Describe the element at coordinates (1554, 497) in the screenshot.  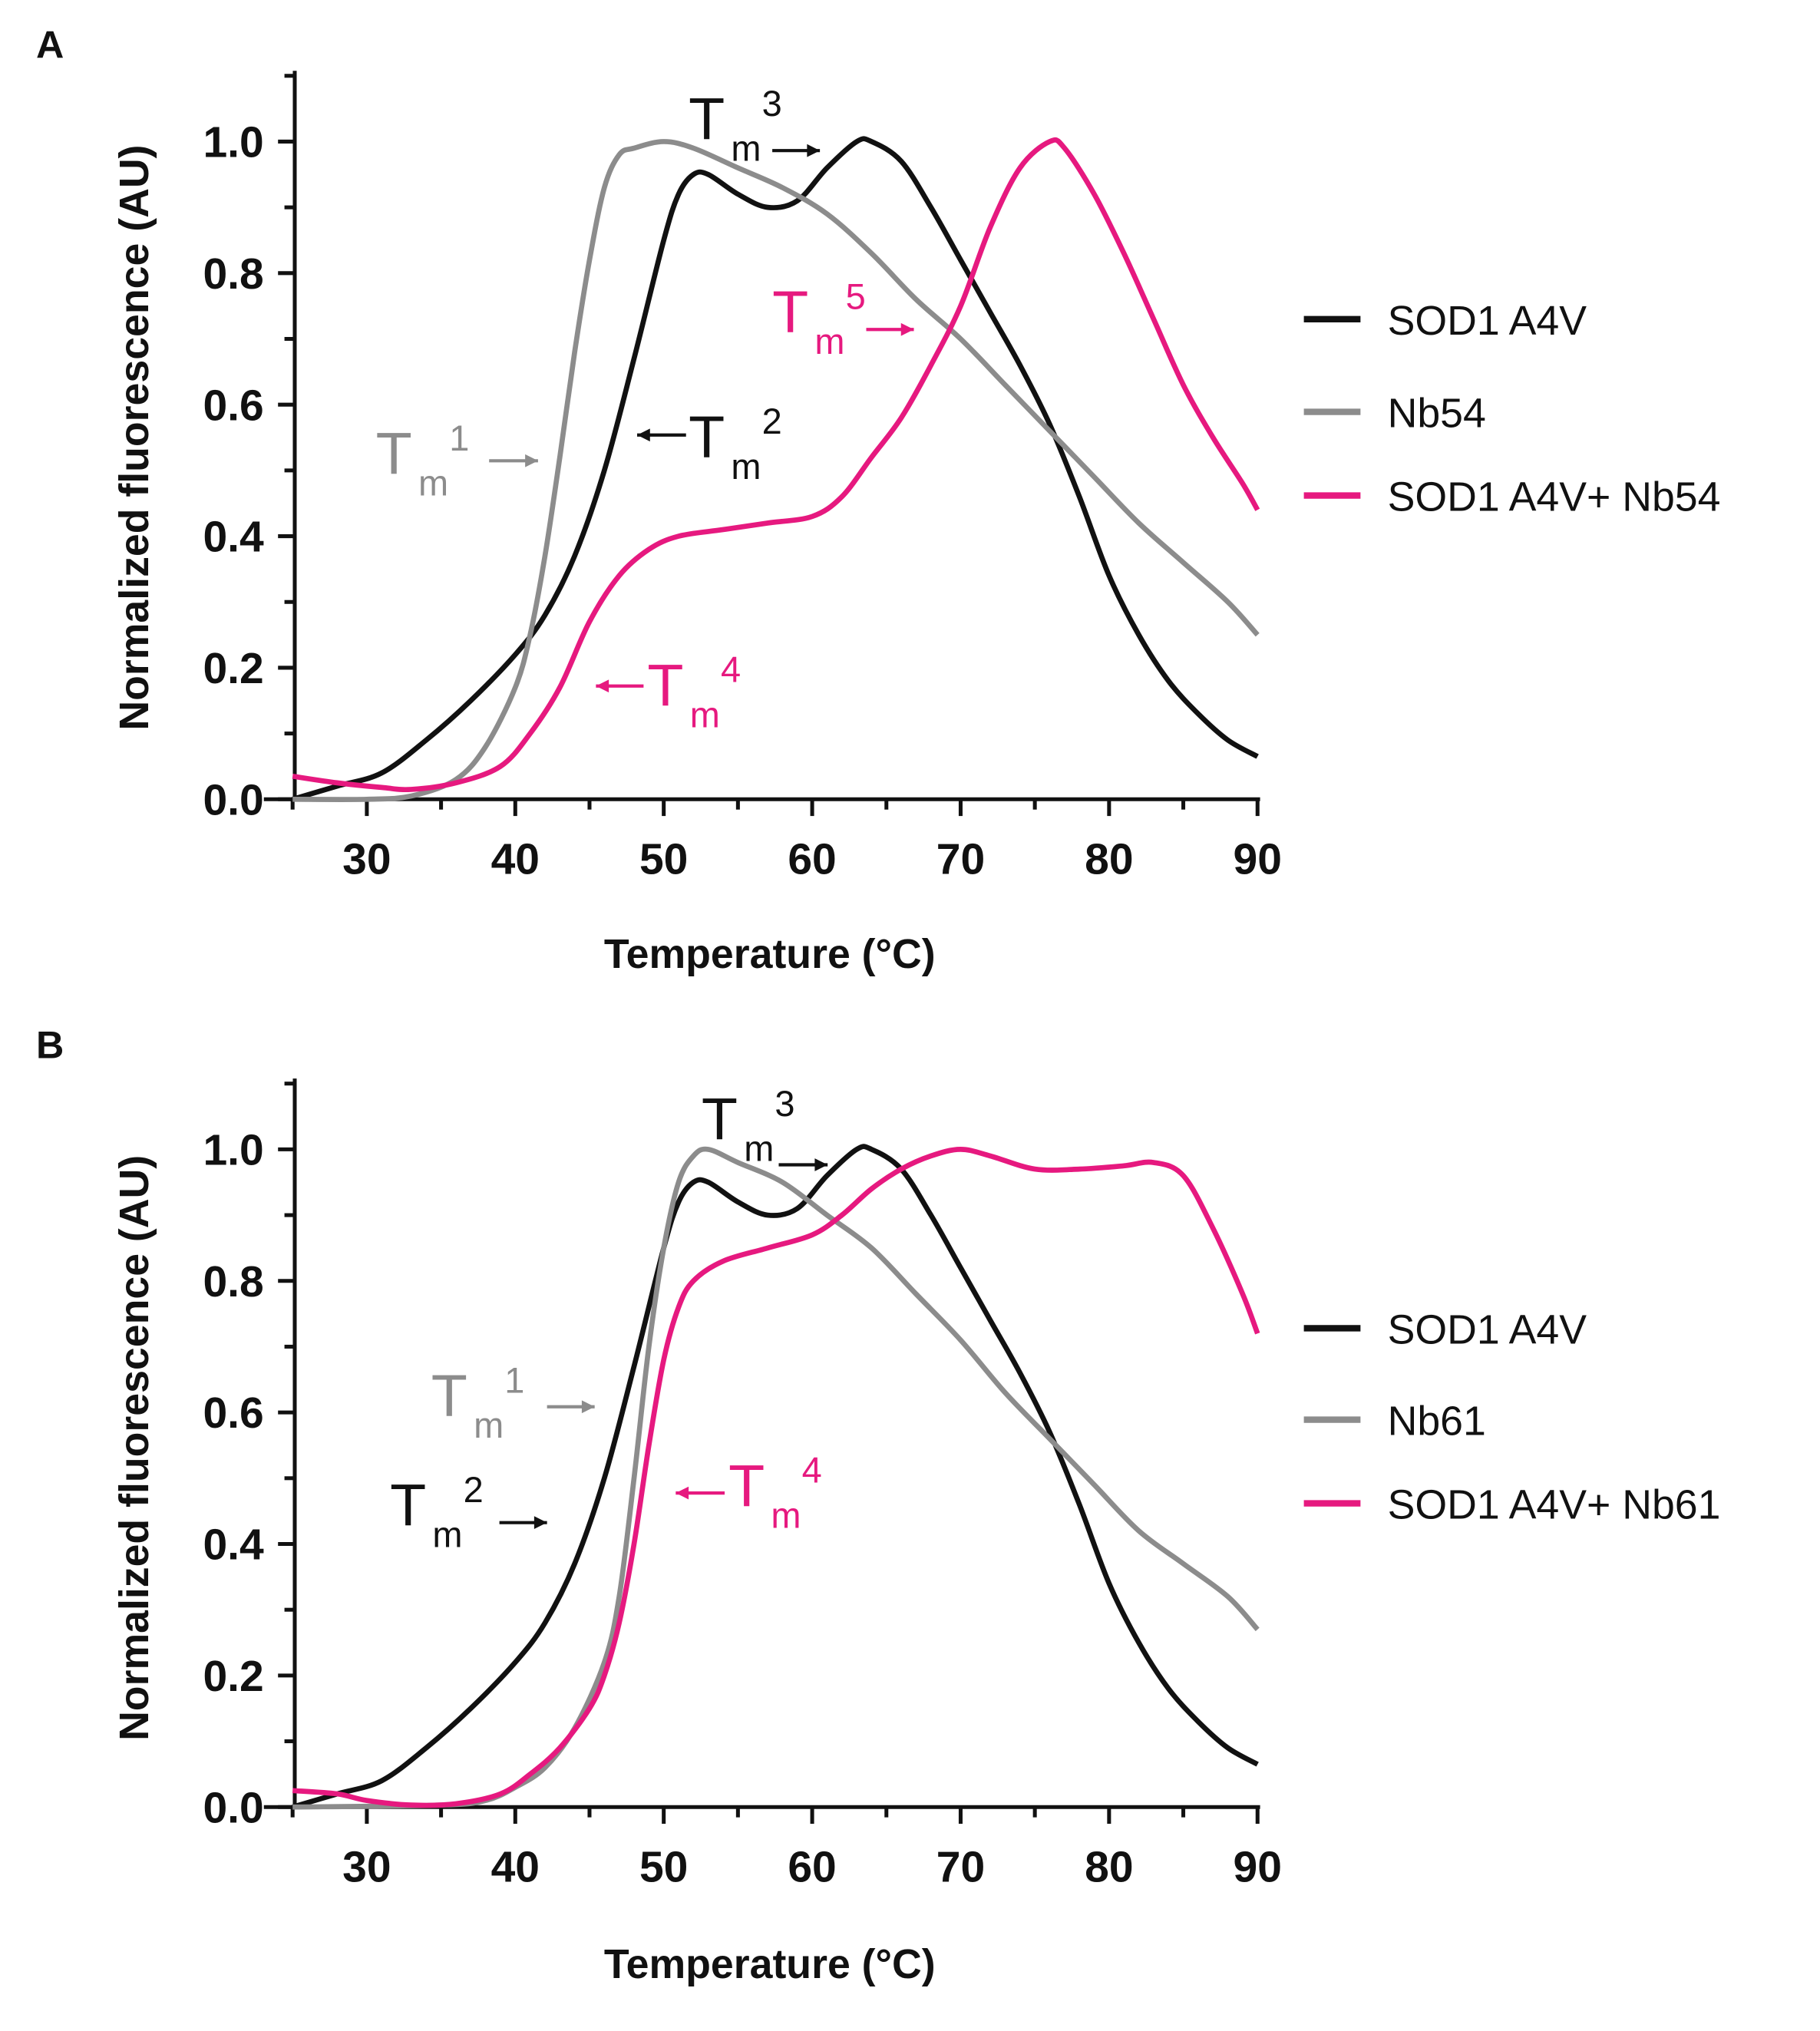
I see `legend-label: SOD1 A4V+ Nb54` at that location.